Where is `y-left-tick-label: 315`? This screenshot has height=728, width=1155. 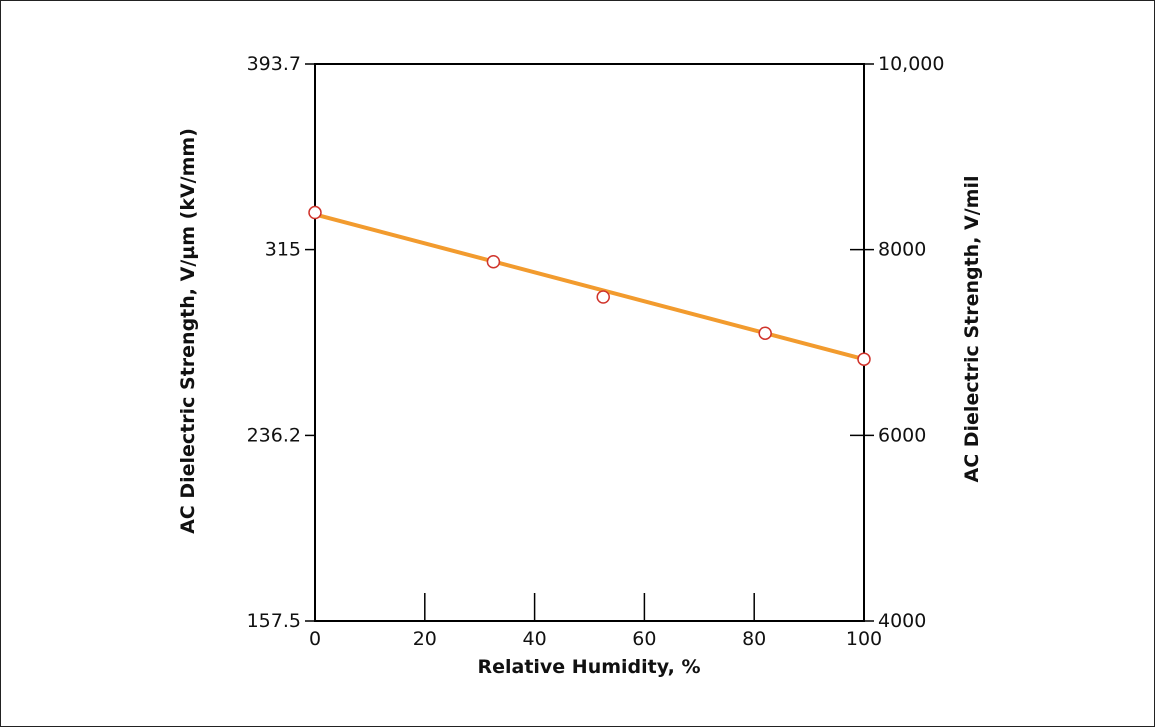
y-left-tick-label: 315 is located at coordinates (283, 250).